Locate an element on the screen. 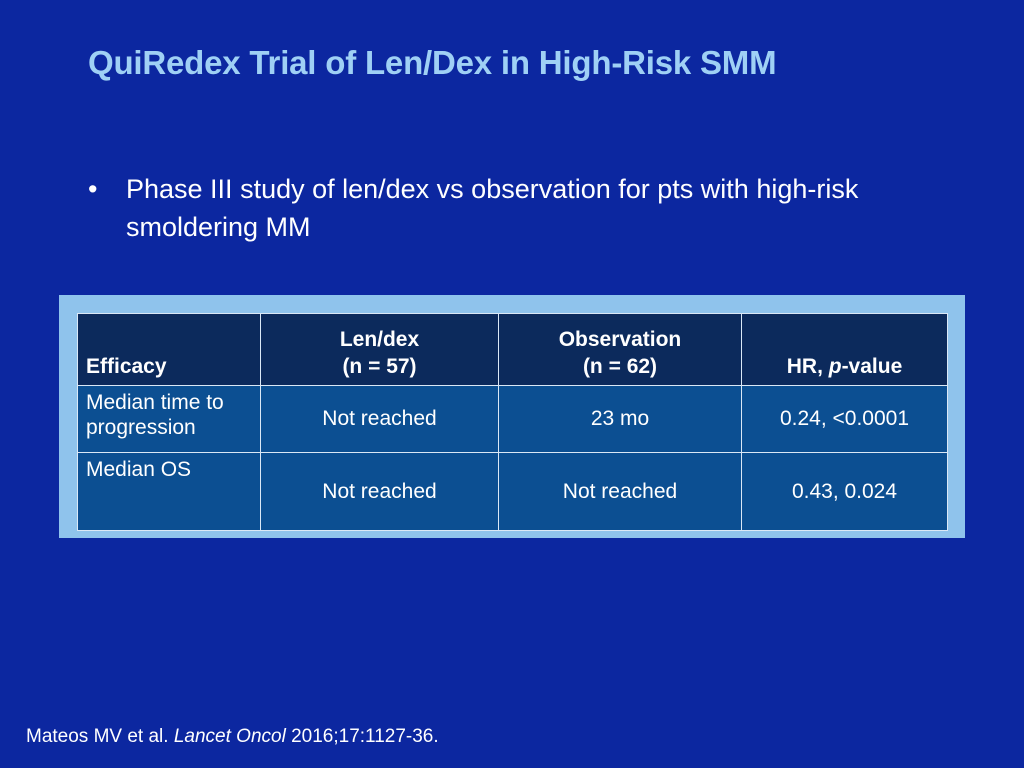 Image resolution: width=1024 pixels, height=768 pixels. citation-authors: Mateos MV et al. is located at coordinates (100, 736).